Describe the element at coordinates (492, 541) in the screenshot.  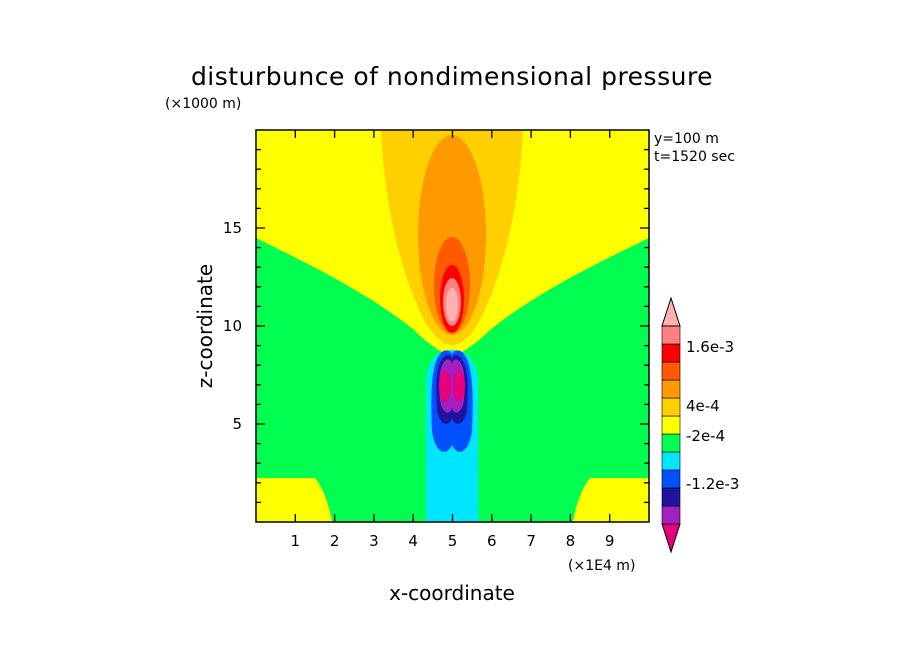
I see `x-tick-label: 6` at that location.